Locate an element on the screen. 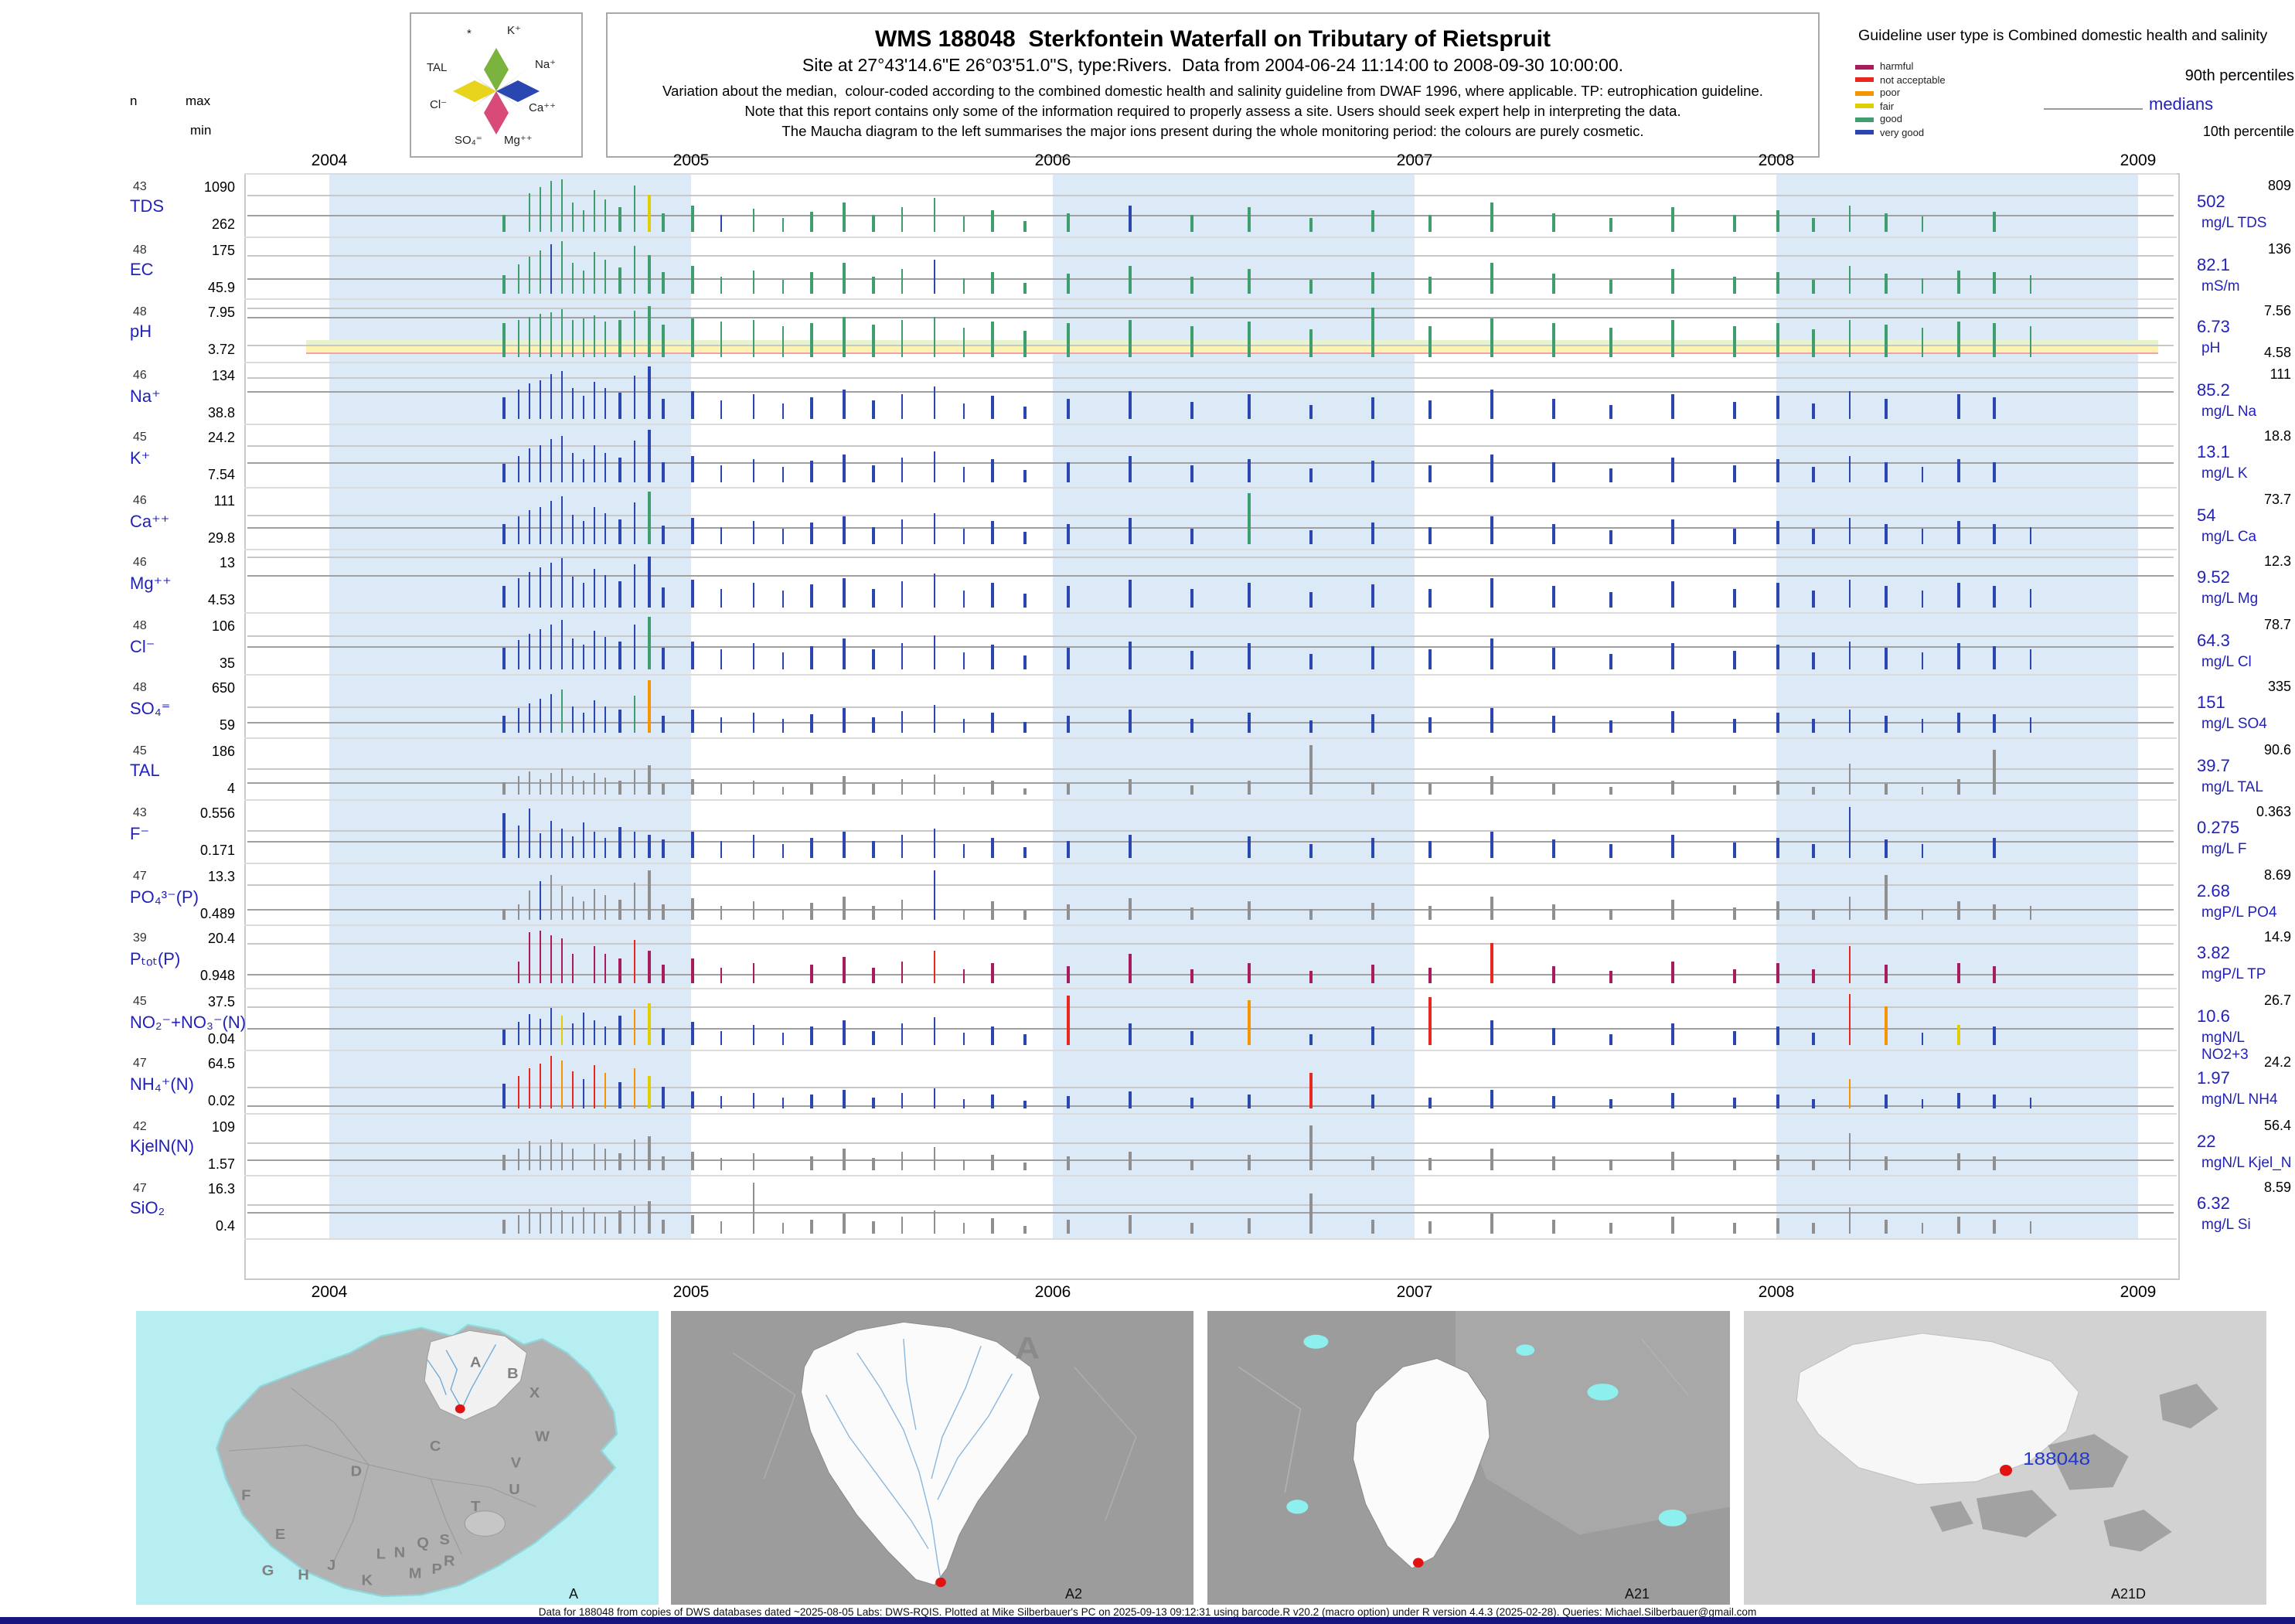  p90-line is located at coordinates (1210, 830).